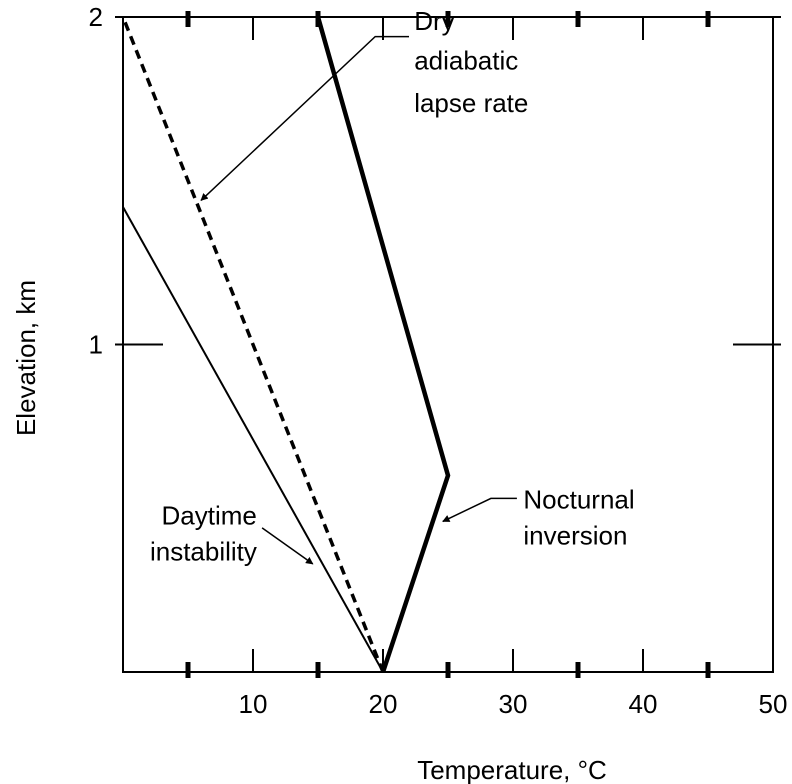  What do you see at coordinates (471, 103) in the screenshot?
I see `annotation-label-dry-adiabatic: lapse rate` at bounding box center [471, 103].